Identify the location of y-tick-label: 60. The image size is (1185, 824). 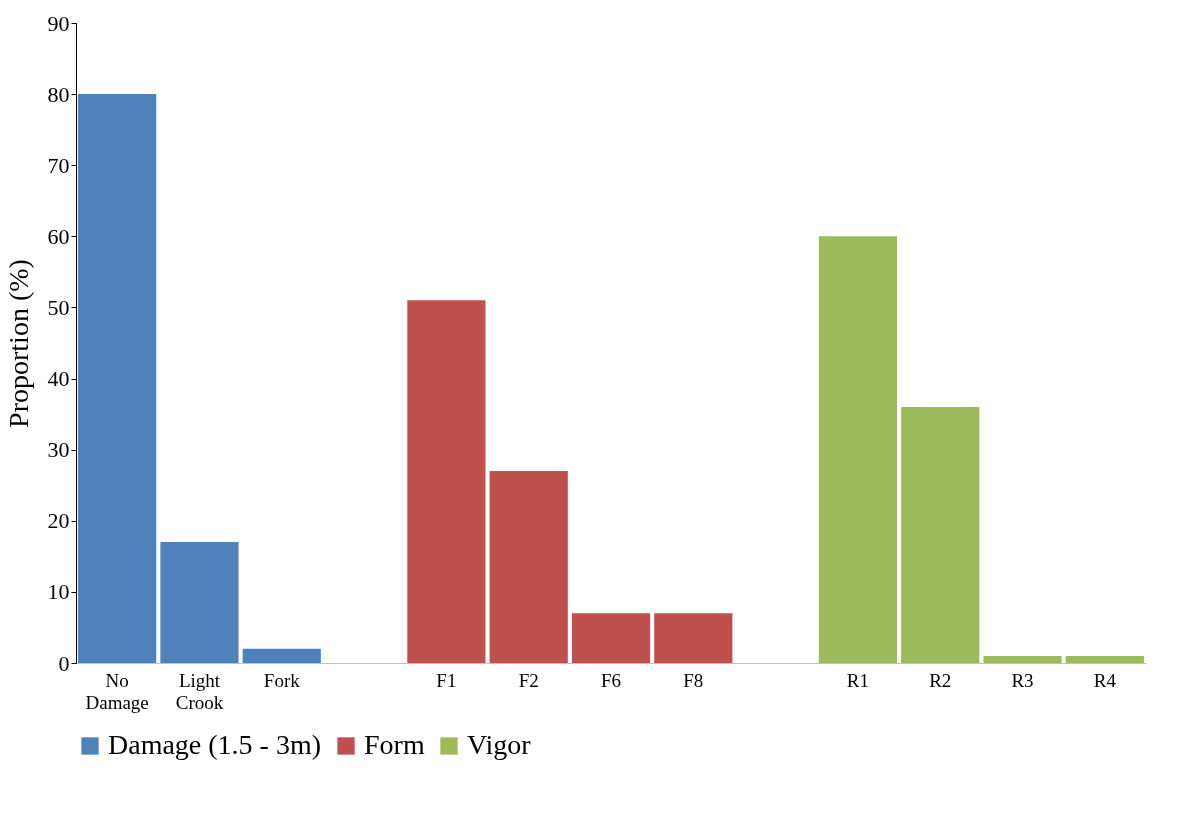
(58, 236).